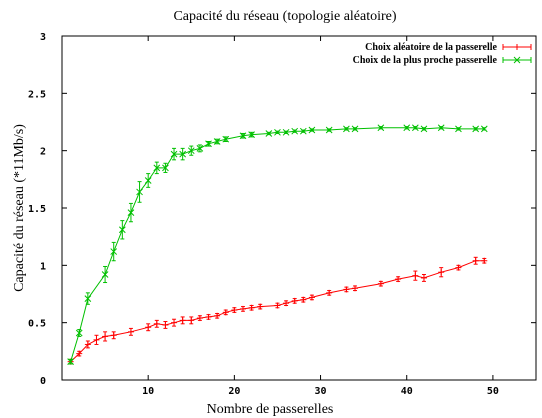 Image resolution: width=542 pixels, height=418 pixels. What do you see at coordinates (493, 391) in the screenshot?
I see `x-tick-label: 50` at bounding box center [493, 391].